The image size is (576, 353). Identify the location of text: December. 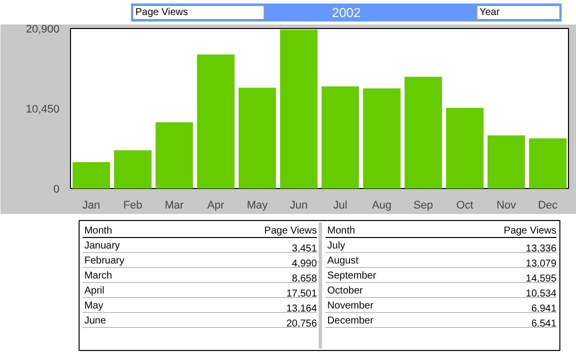
(350, 321).